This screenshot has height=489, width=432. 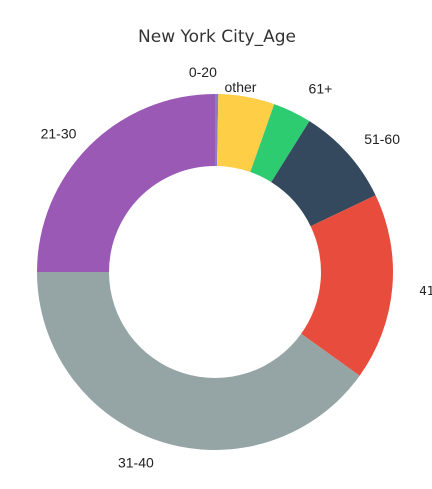 What do you see at coordinates (136, 462) in the screenshot?
I see `slice-label-31-40: 31-40` at bounding box center [136, 462].